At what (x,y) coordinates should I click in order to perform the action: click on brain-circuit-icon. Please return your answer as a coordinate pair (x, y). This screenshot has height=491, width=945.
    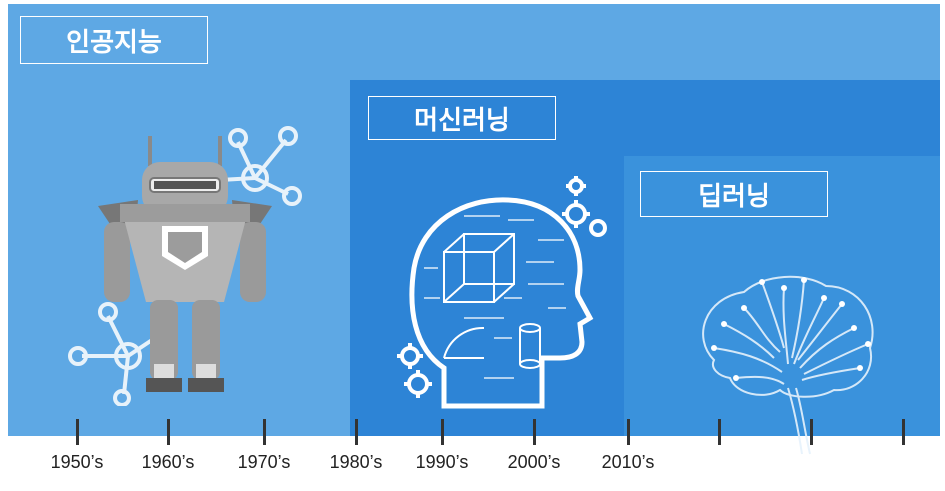
    Looking at the image, I should click on (788, 365).